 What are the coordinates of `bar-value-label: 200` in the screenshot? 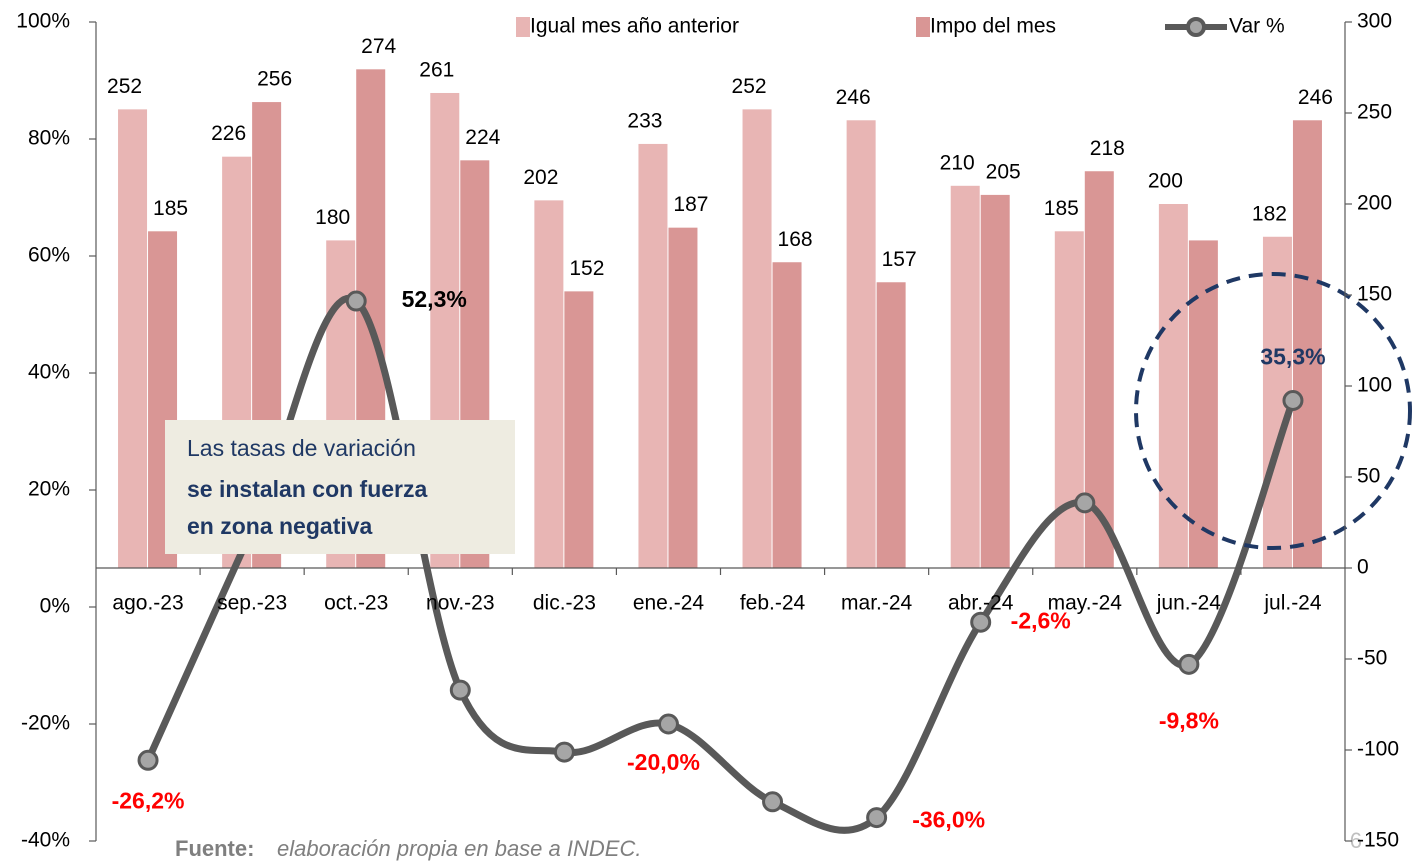 It's located at (1165, 181).